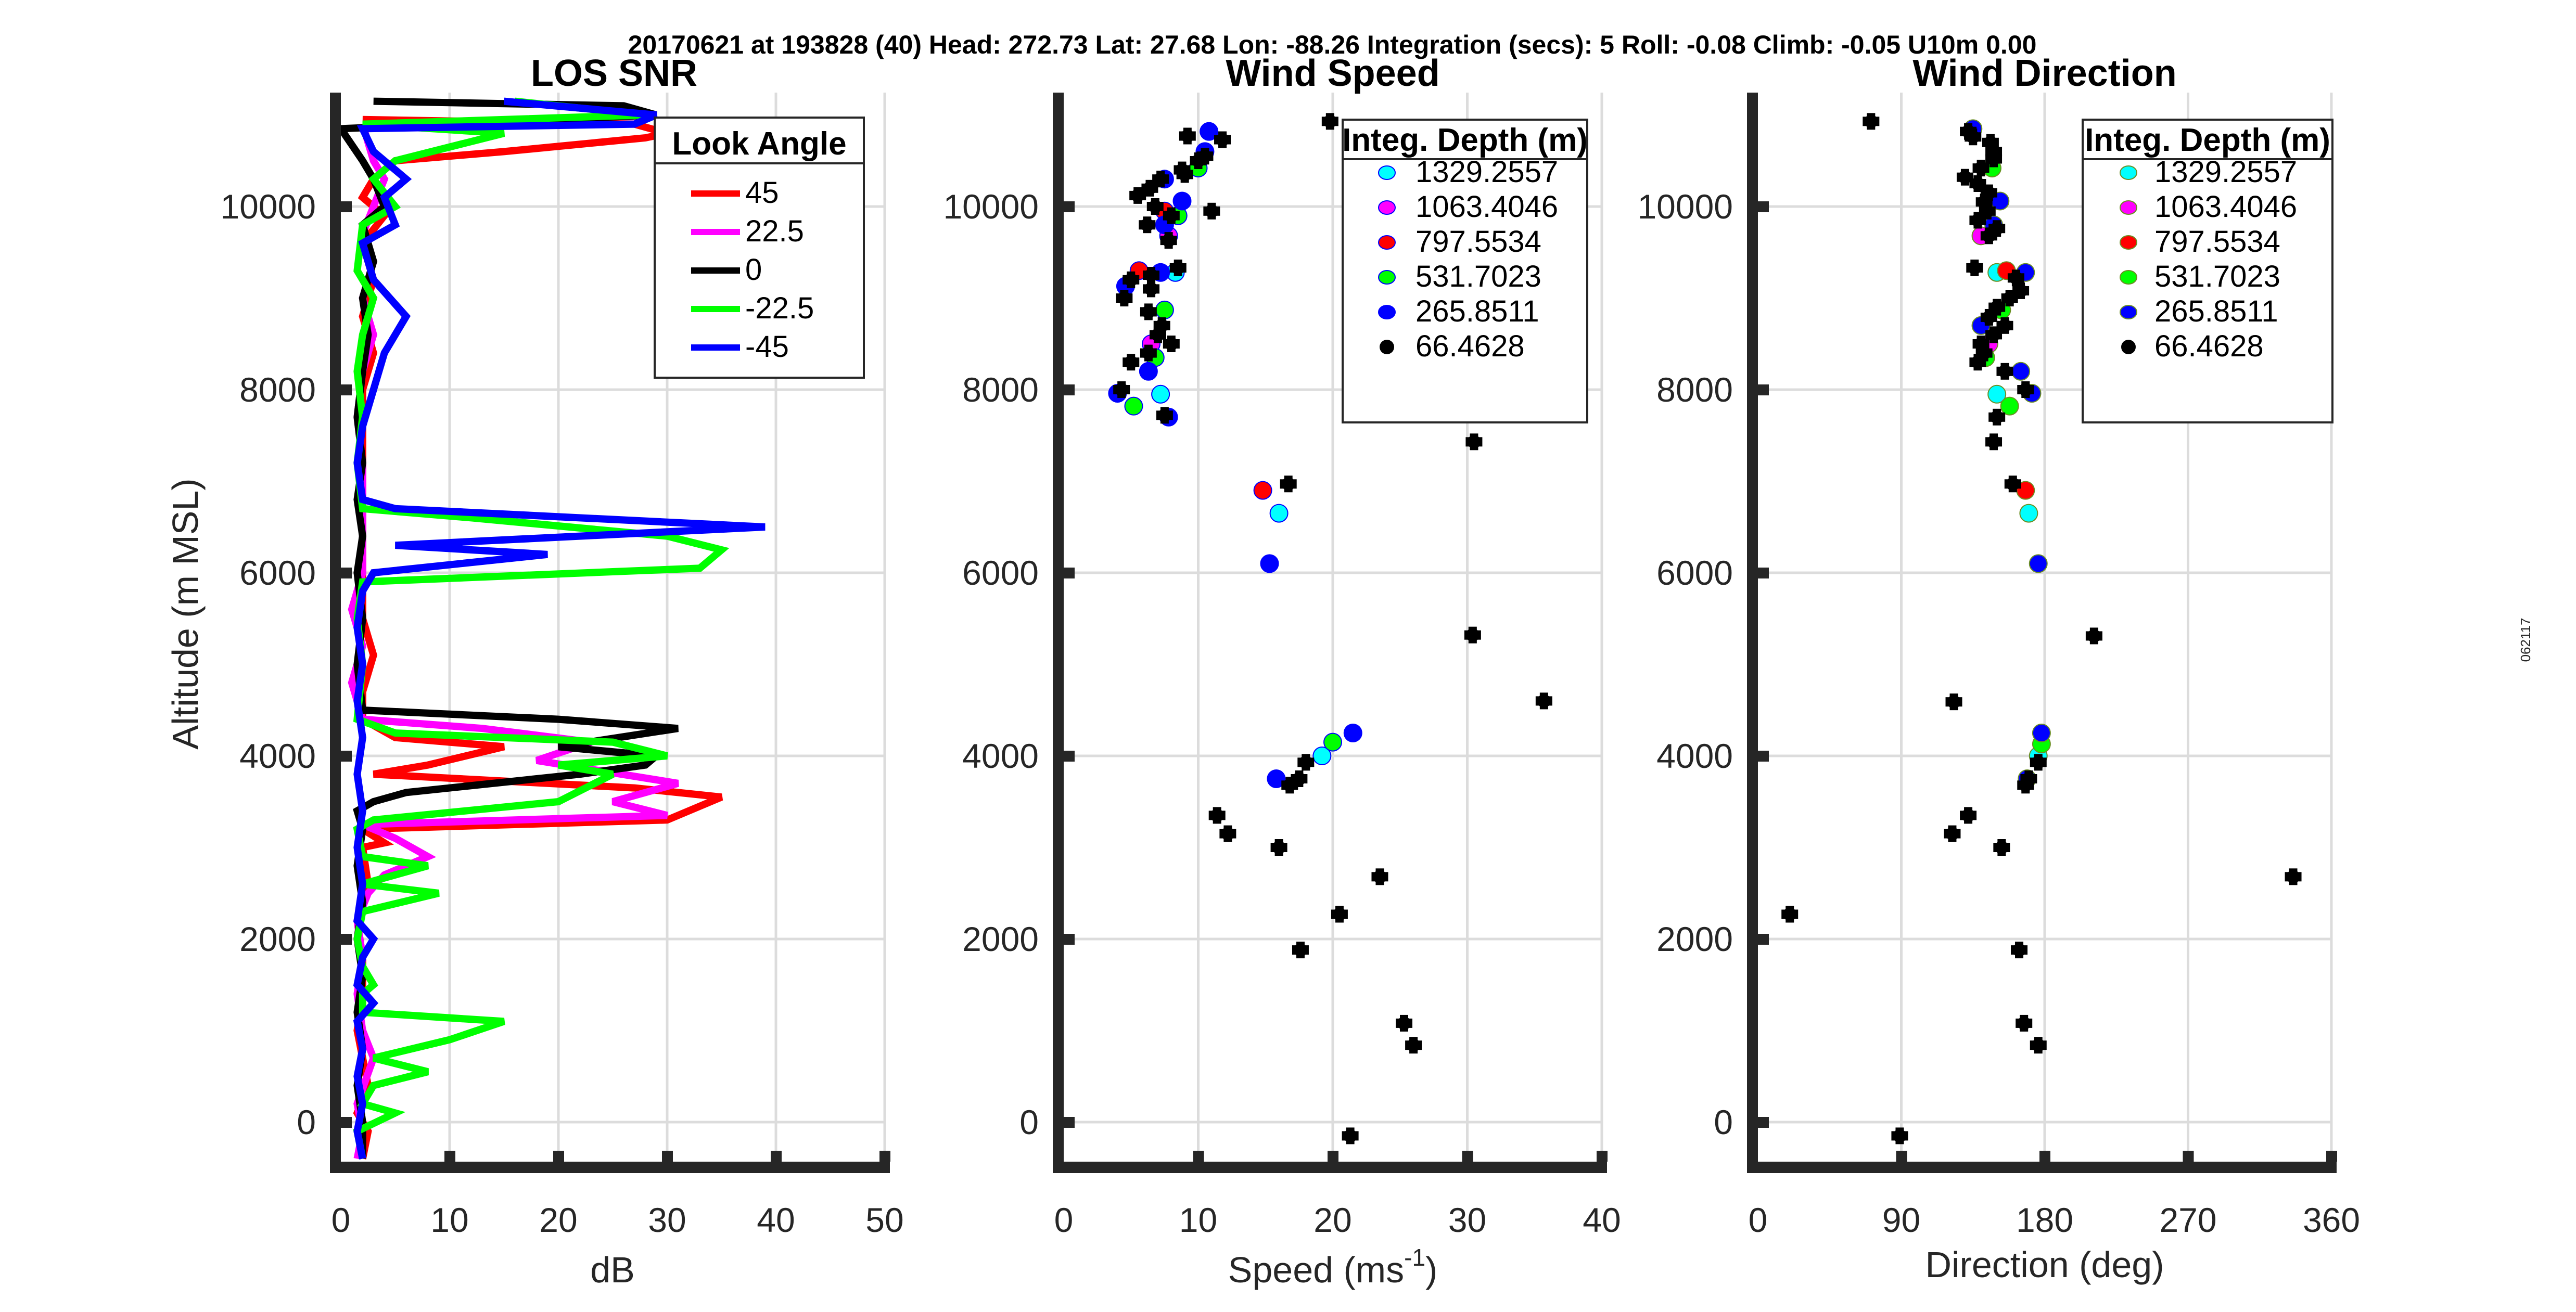 This screenshot has width=2576, height=1312. Describe the element at coordinates (884, 1220) in the screenshot. I see `x-tick-label: 50` at that location.